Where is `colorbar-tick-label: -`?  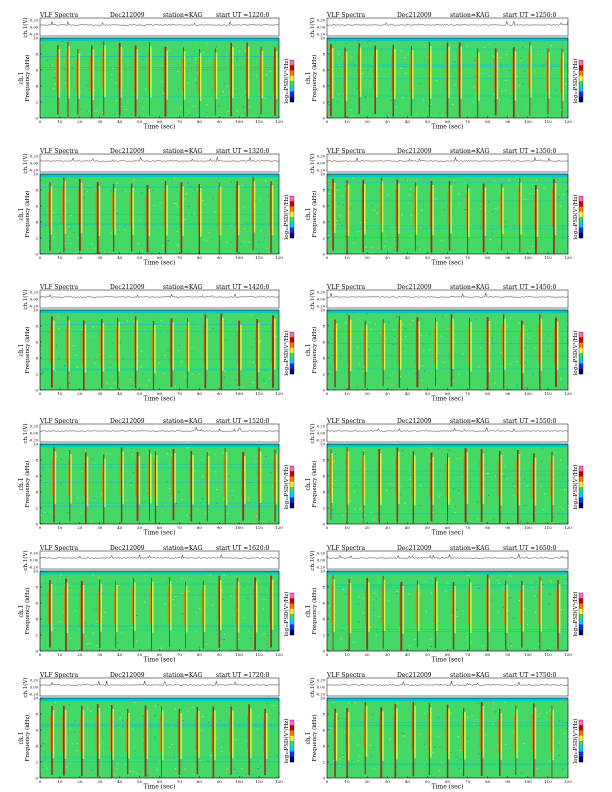 colorbar-tick-label: - is located at coordinates (298, 332).